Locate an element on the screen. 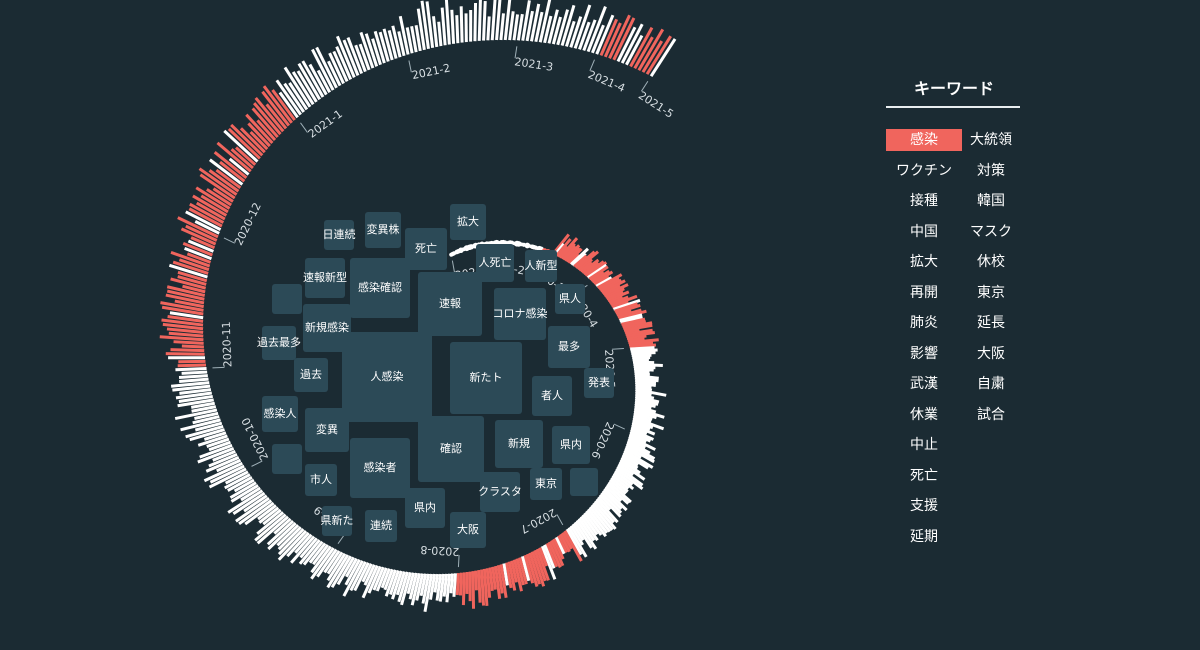 The image size is (1200, 650). word-tile-label: 県内 is located at coordinates (571, 444).